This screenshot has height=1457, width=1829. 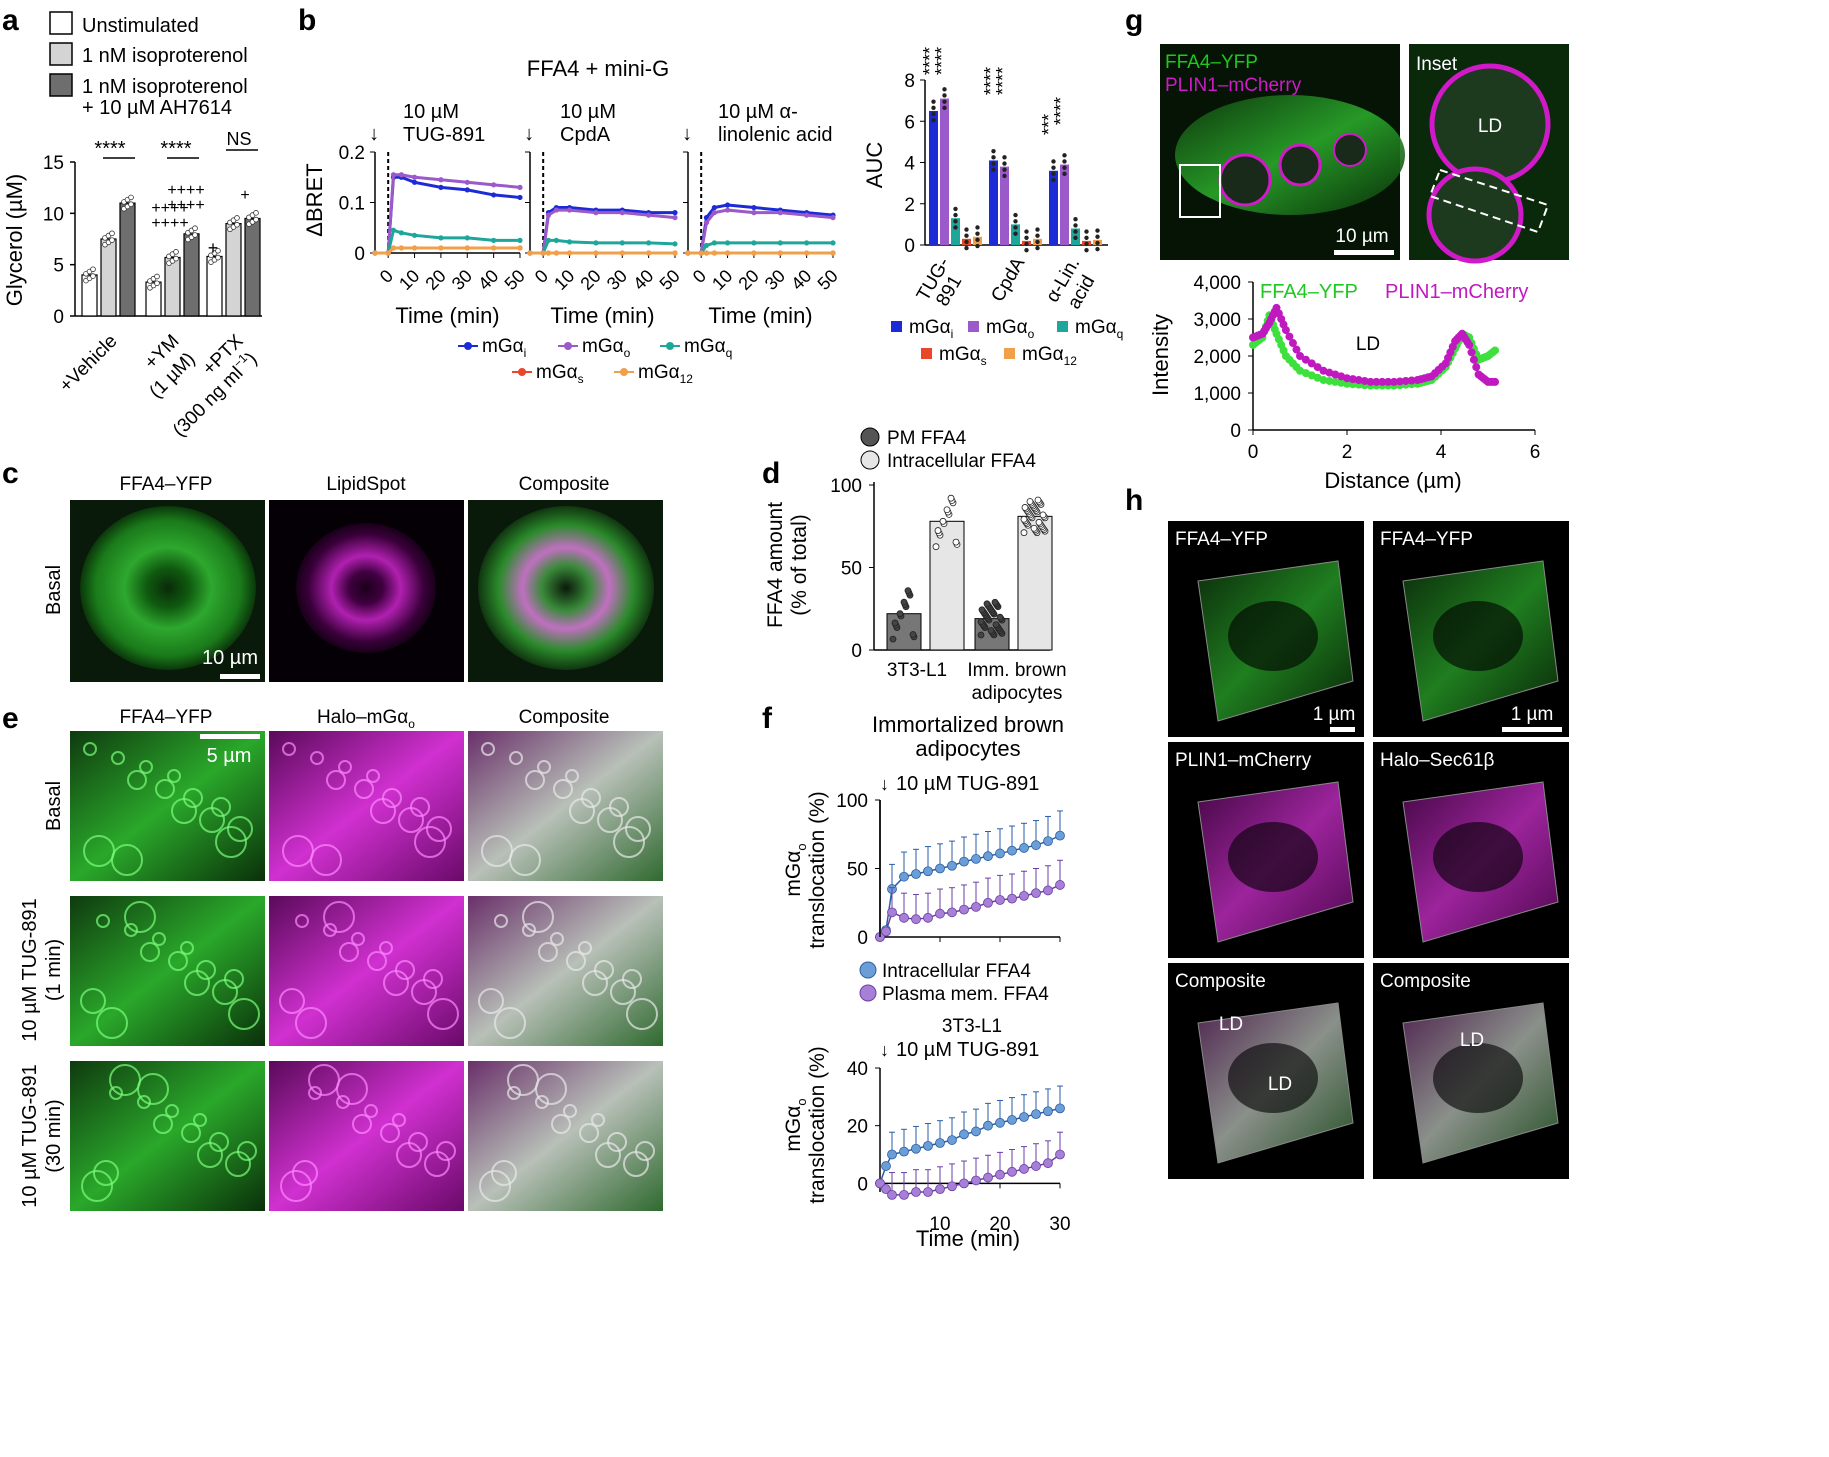 I want to click on h-ld-hole, so click(x=1478, y=857).